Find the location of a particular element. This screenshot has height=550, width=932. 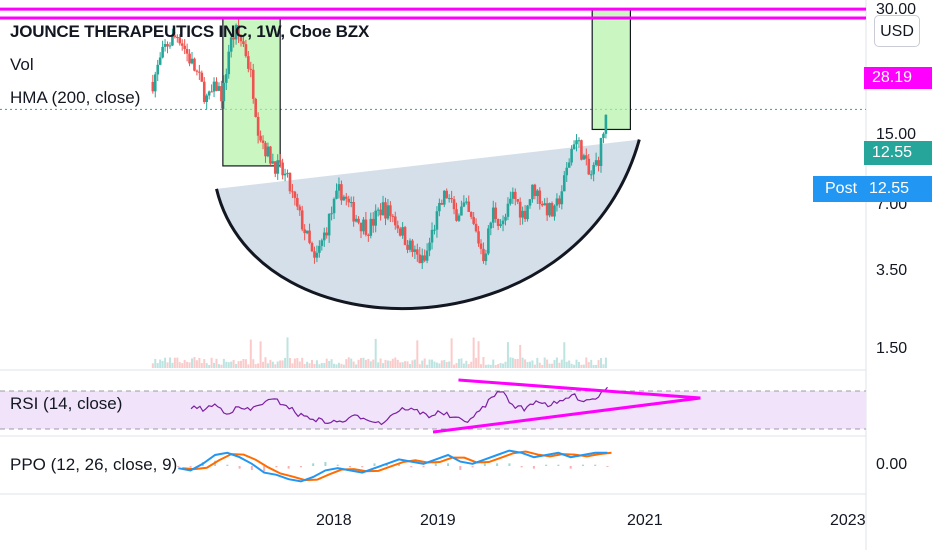

box-drawings is located at coordinates (426, 87).